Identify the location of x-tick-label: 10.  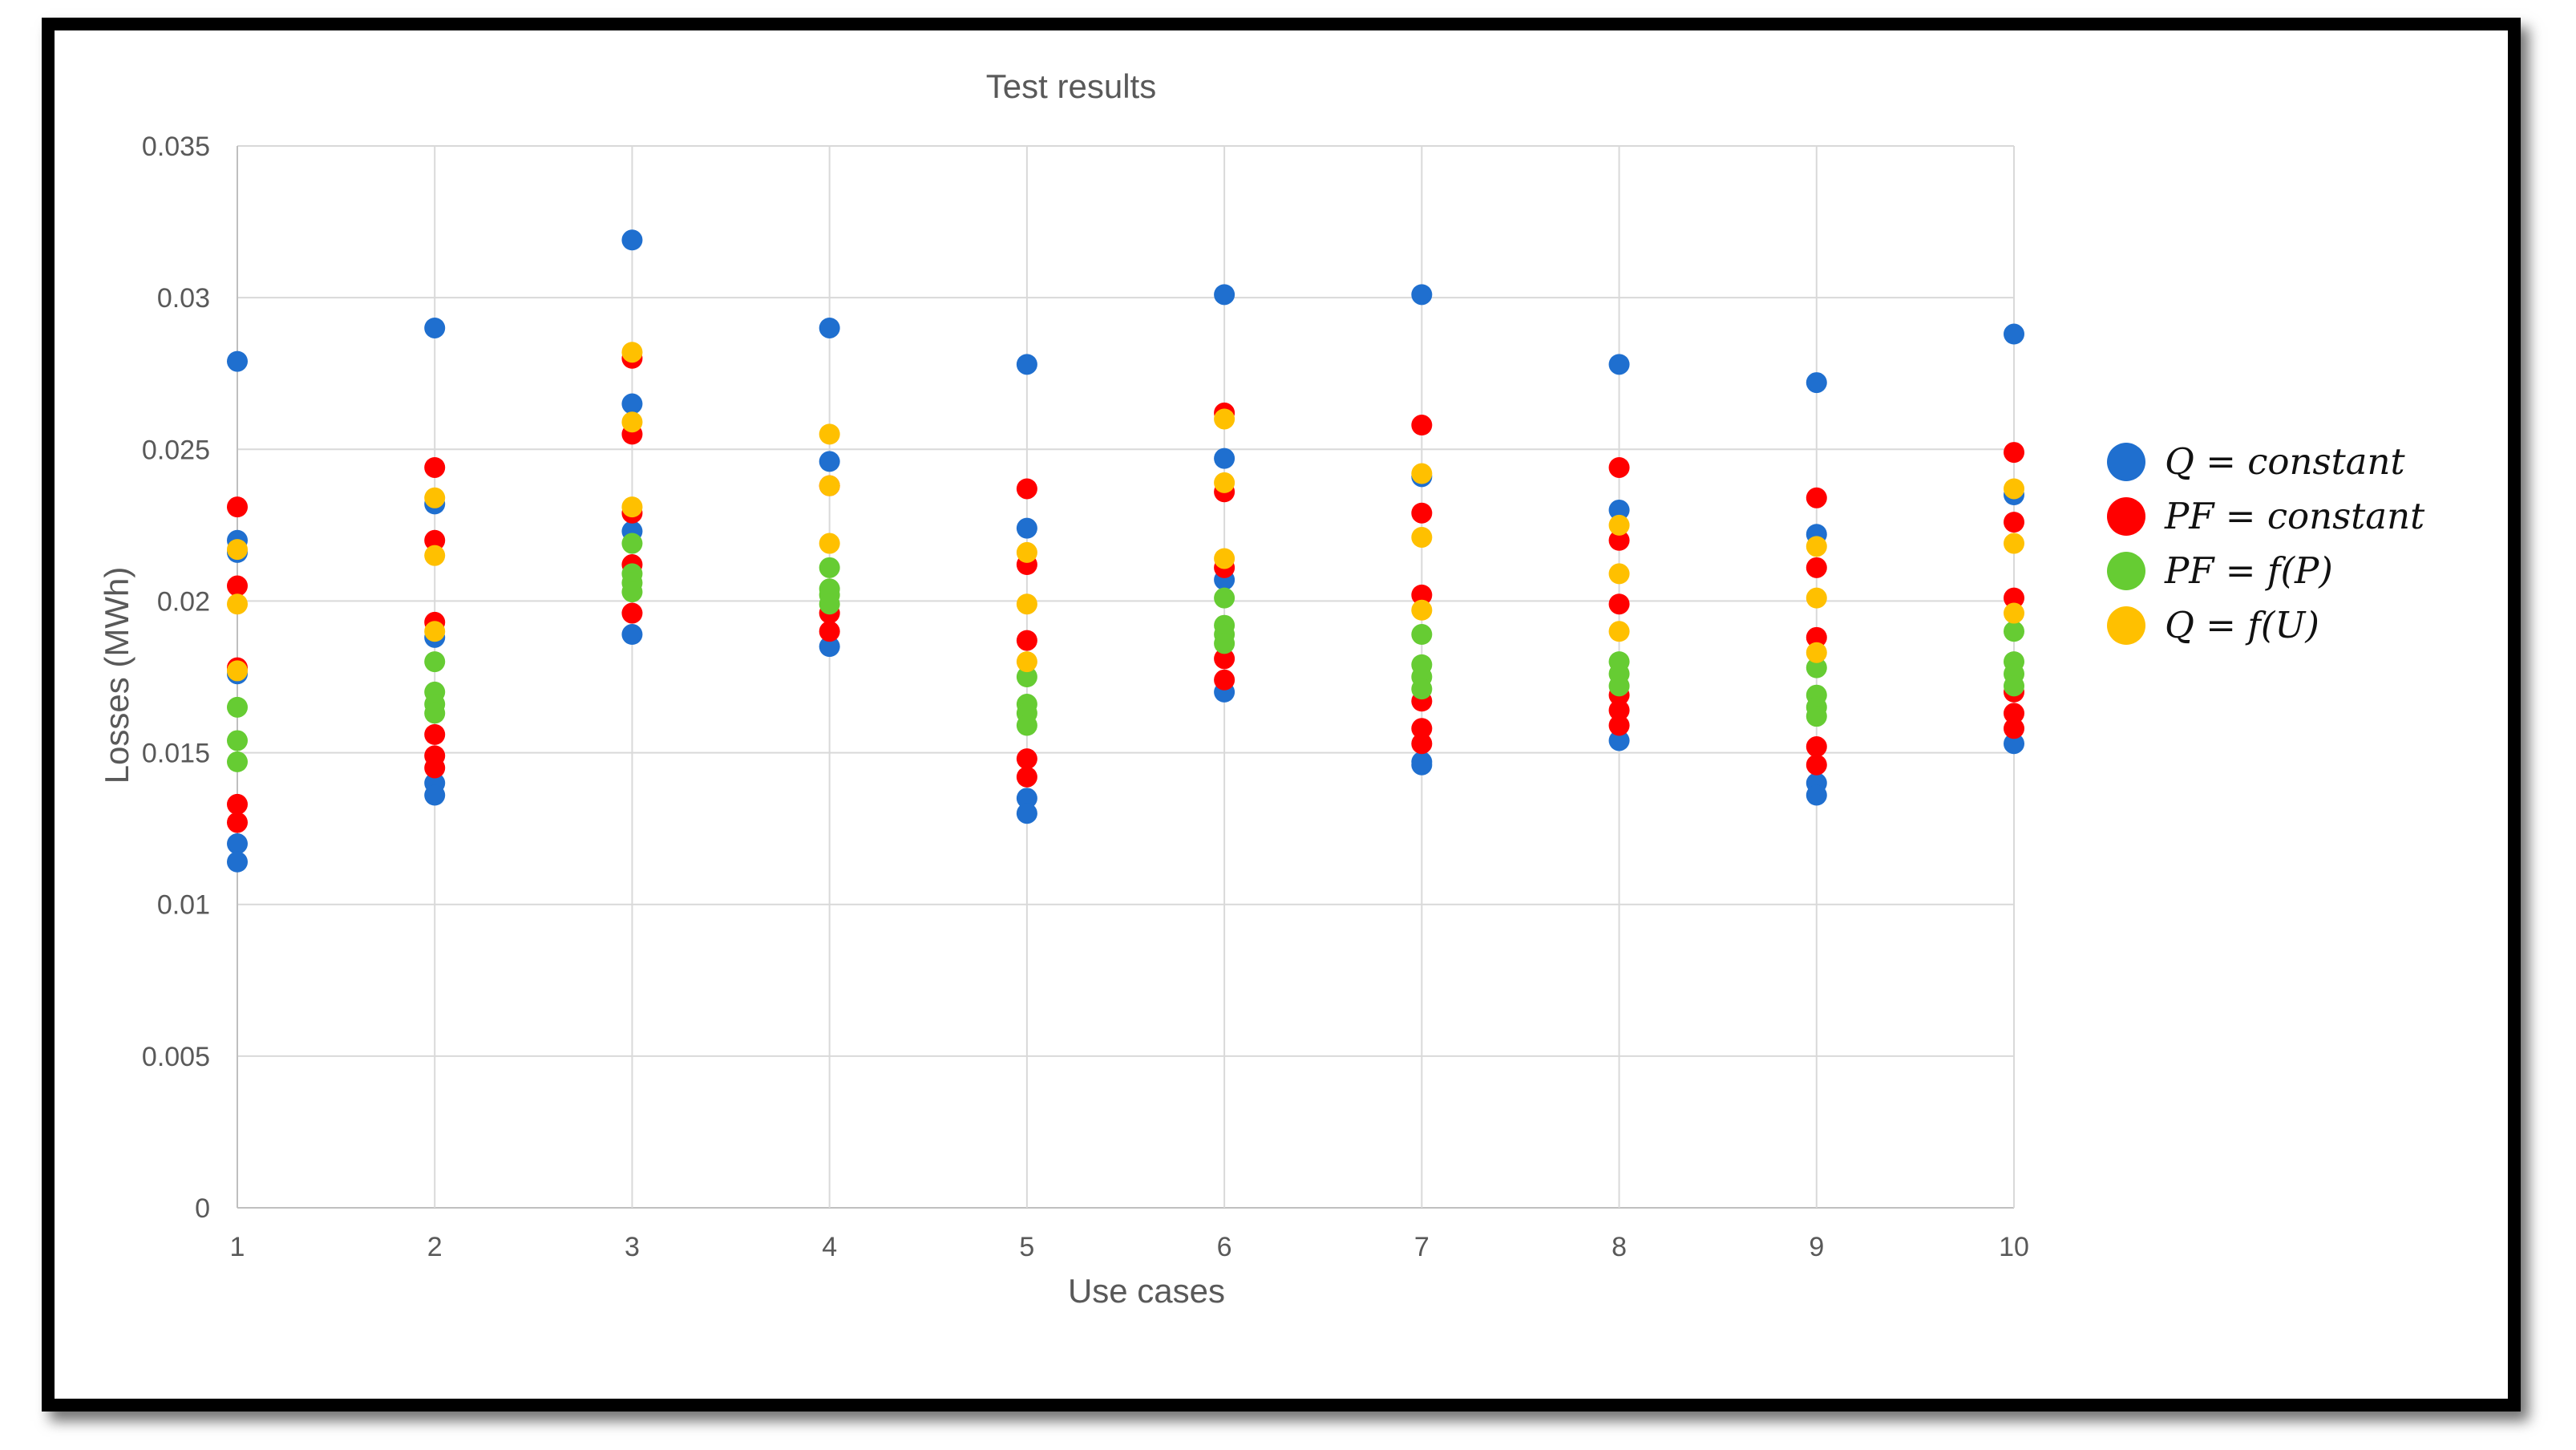
(2014, 1247).